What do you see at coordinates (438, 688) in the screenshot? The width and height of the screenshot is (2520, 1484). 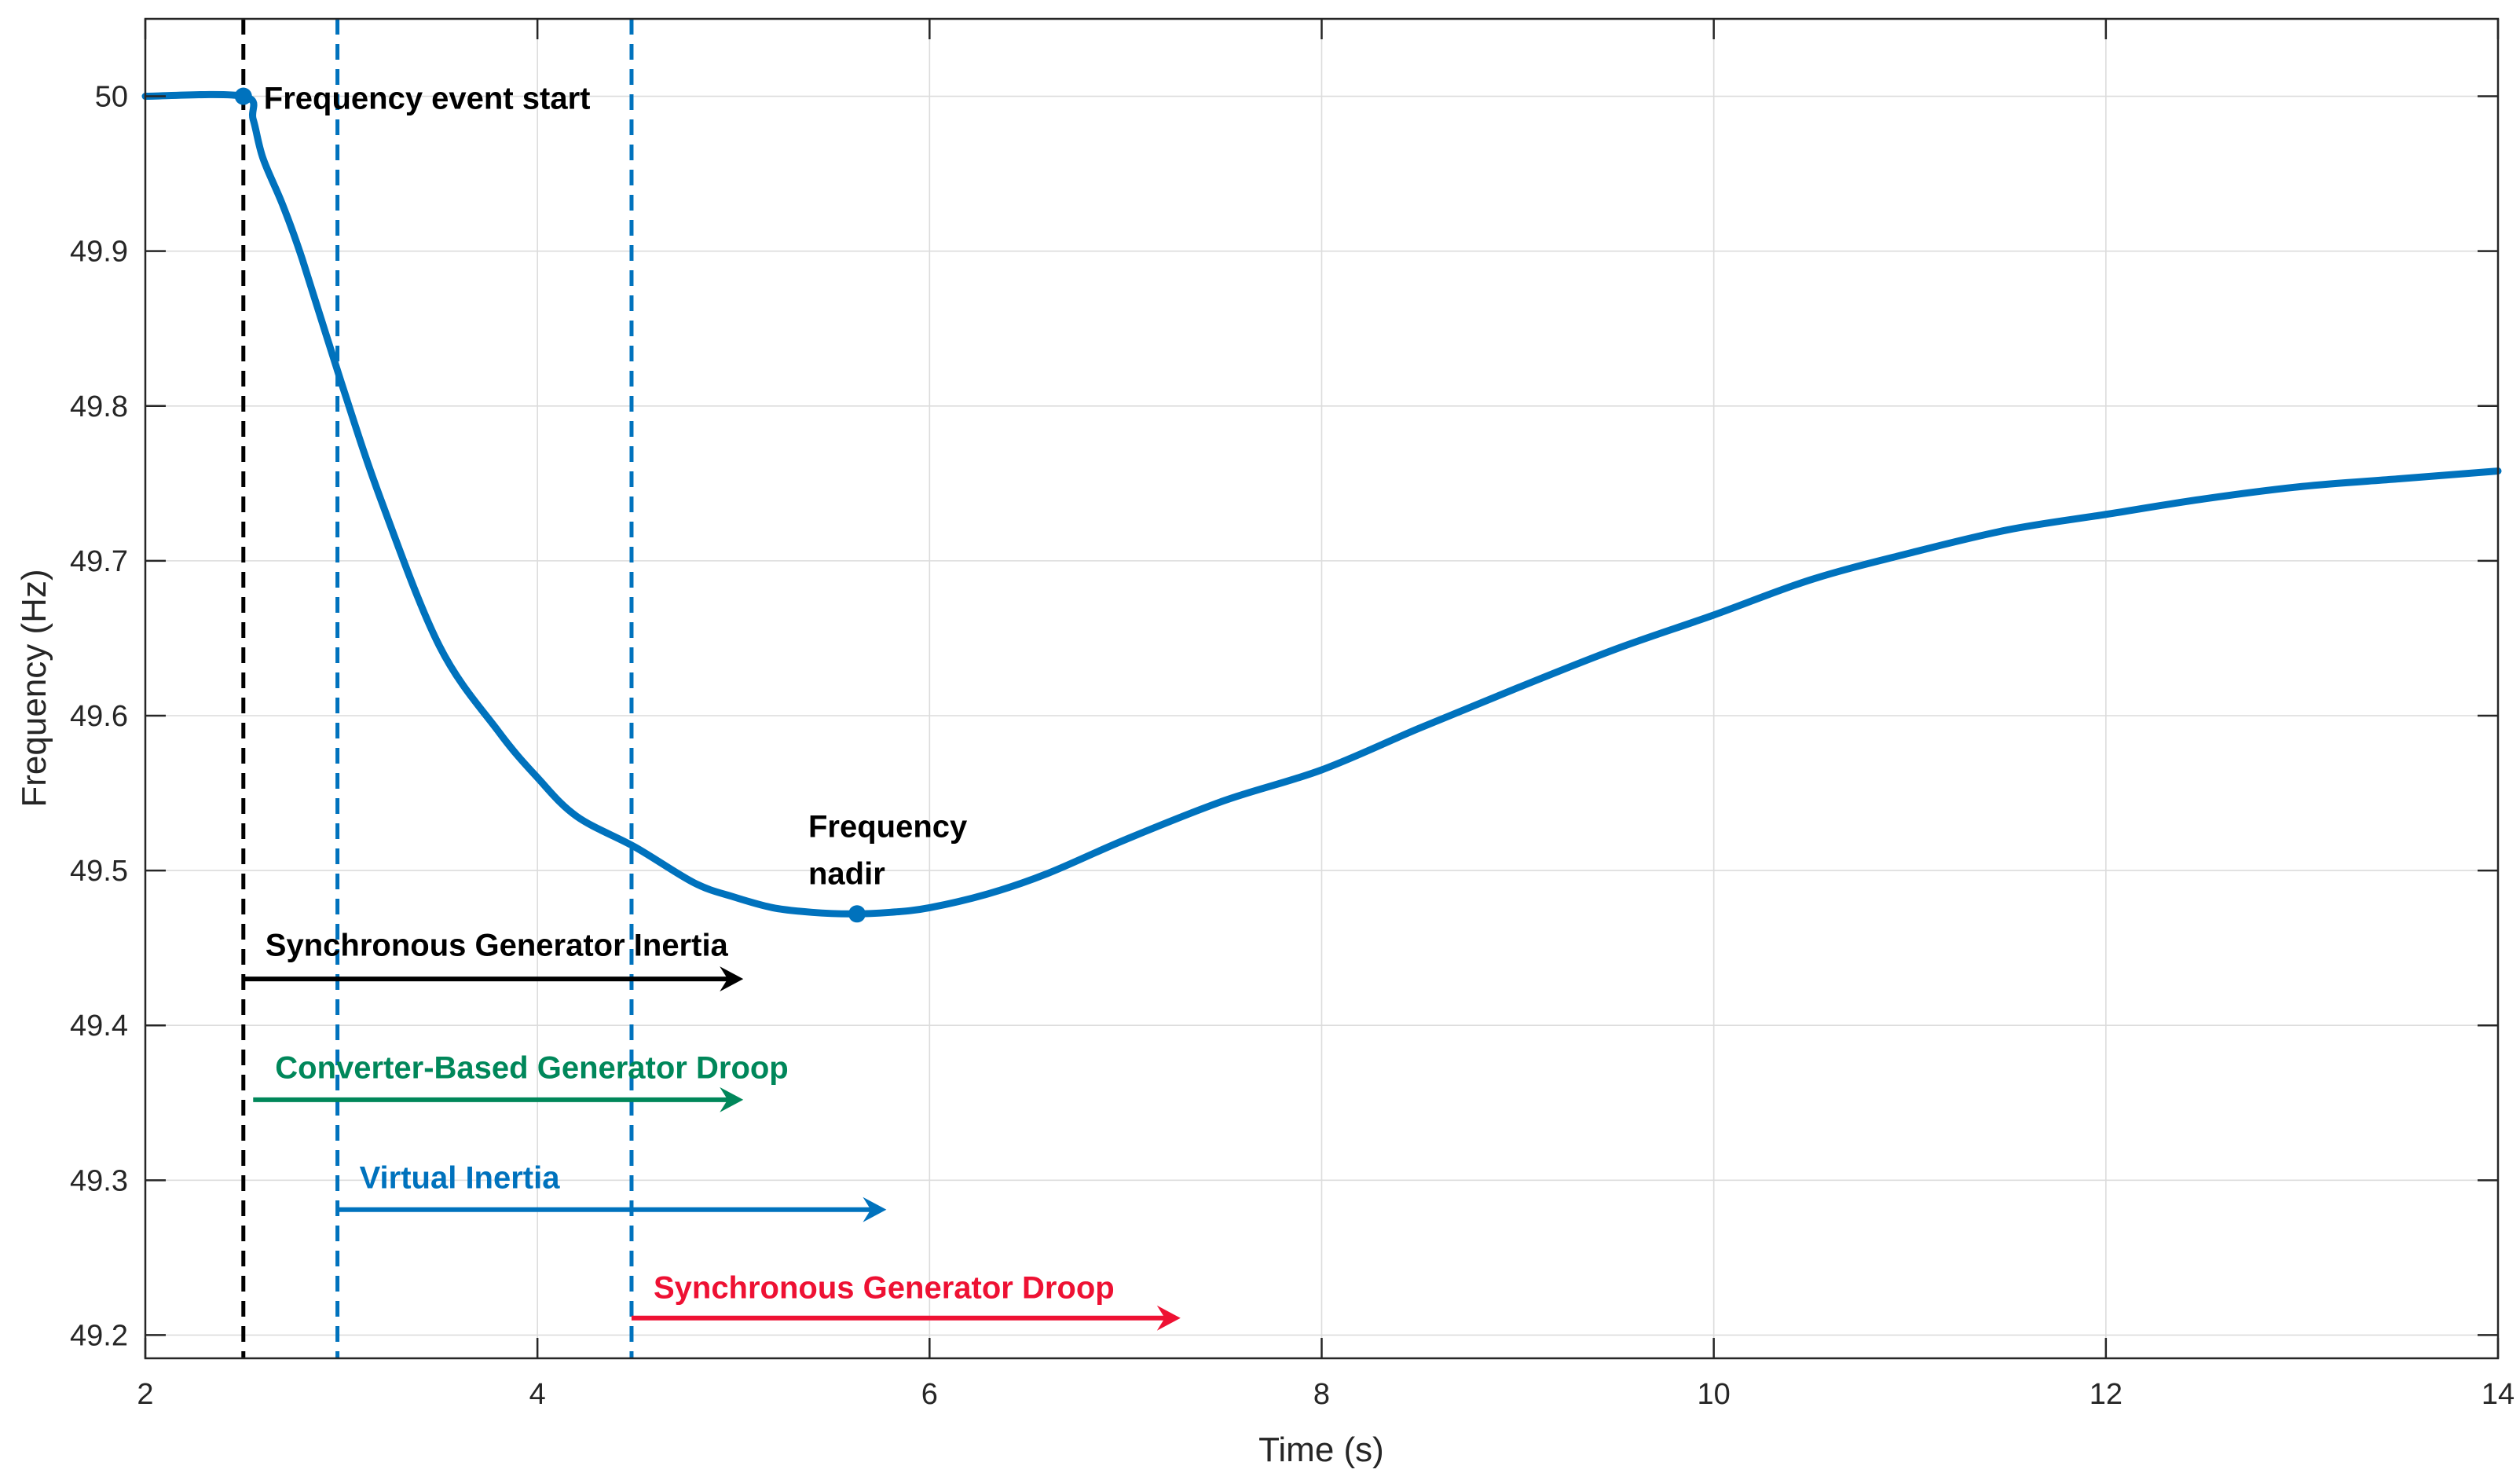 I see `vertical-lines-layer` at bounding box center [438, 688].